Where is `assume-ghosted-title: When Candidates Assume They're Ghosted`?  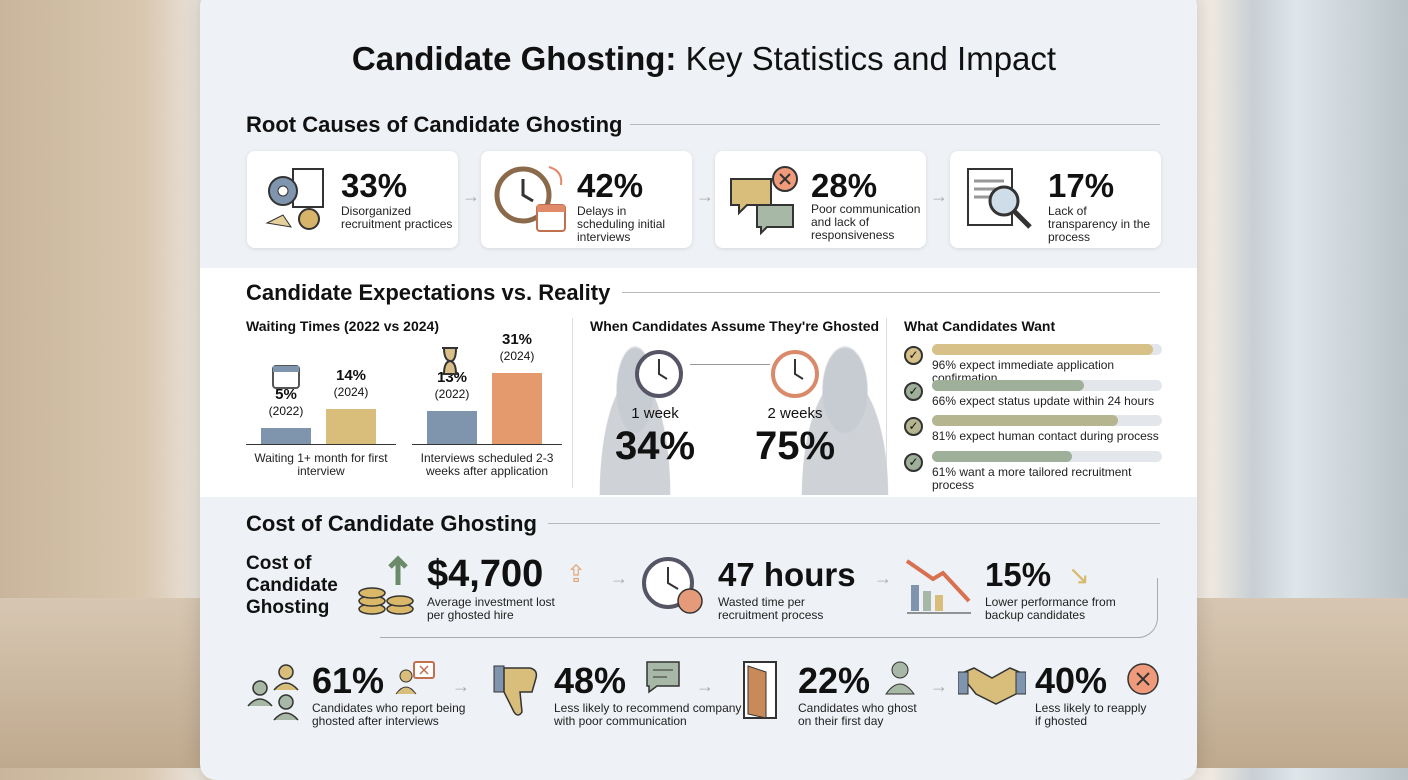
assume-ghosted-title: When Candidates Assume They're Ghosted is located at coordinates (735, 326).